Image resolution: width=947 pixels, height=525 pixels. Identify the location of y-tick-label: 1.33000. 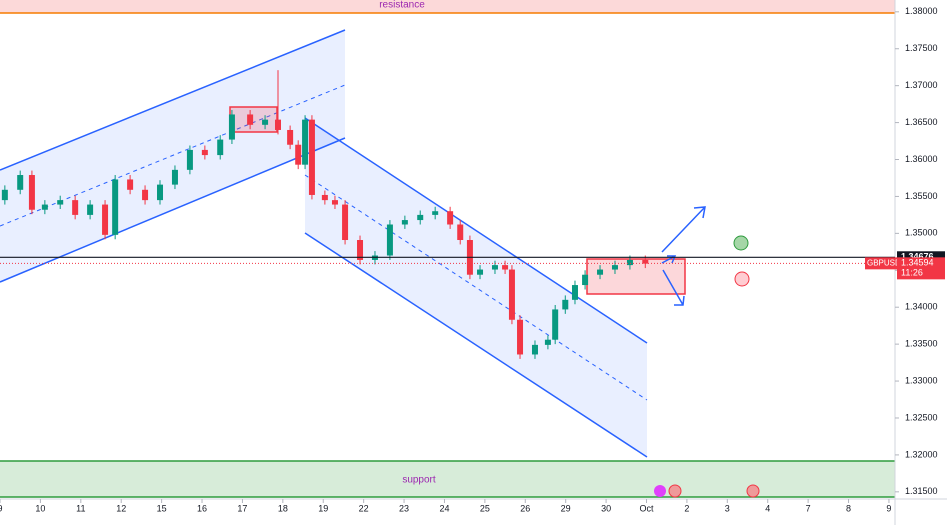
(921, 380).